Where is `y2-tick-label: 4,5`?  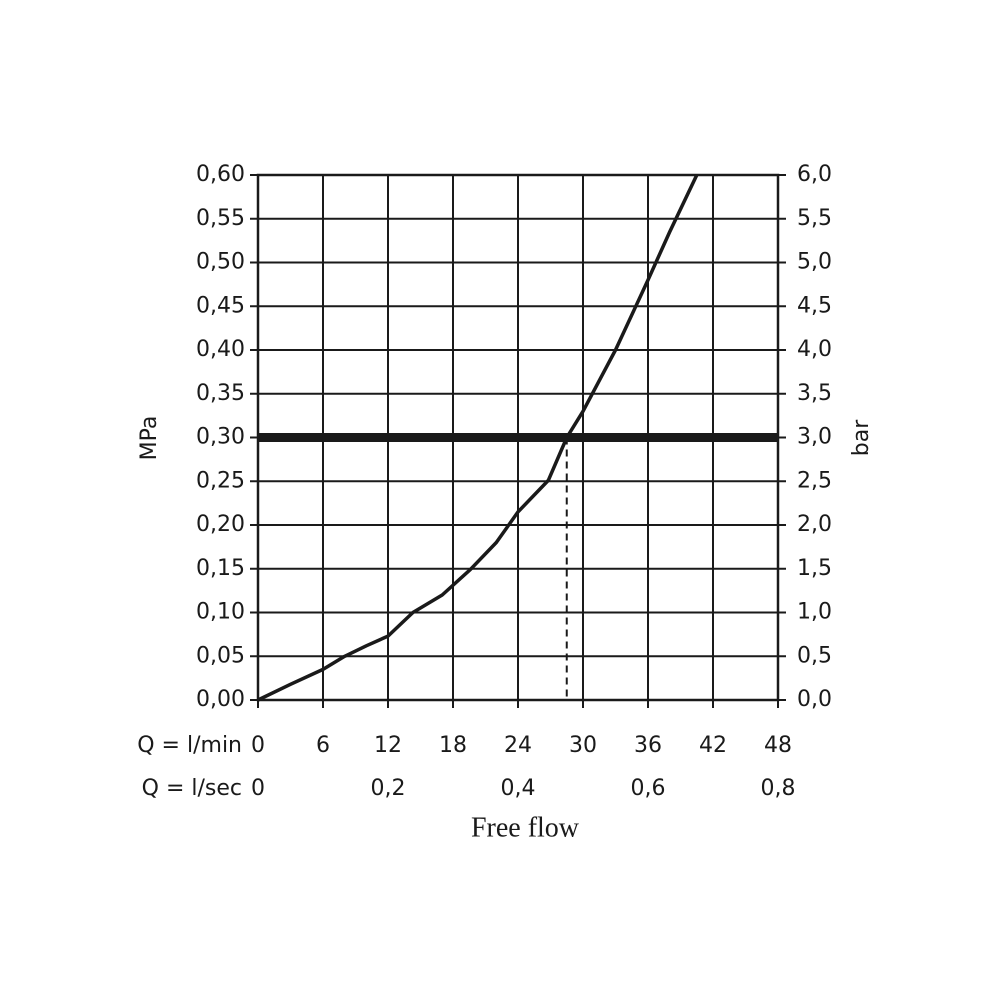
y2-tick-label: 4,5 is located at coordinates (814, 305).